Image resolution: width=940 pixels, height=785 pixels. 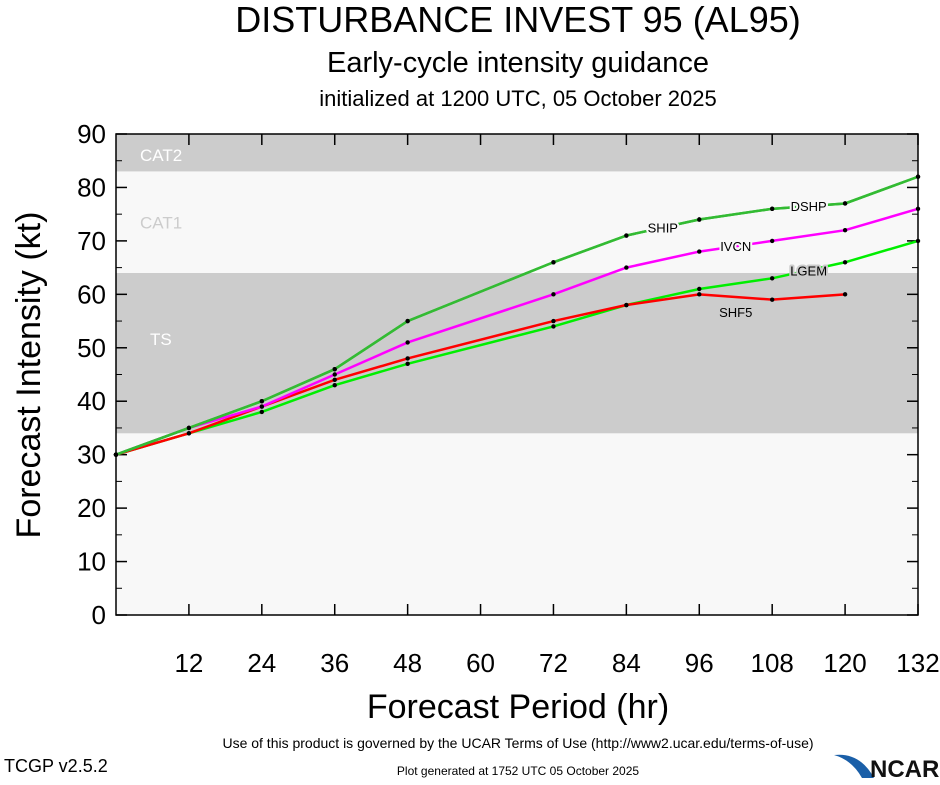 I want to click on y-tick-label: 70, so click(x=91, y=241).